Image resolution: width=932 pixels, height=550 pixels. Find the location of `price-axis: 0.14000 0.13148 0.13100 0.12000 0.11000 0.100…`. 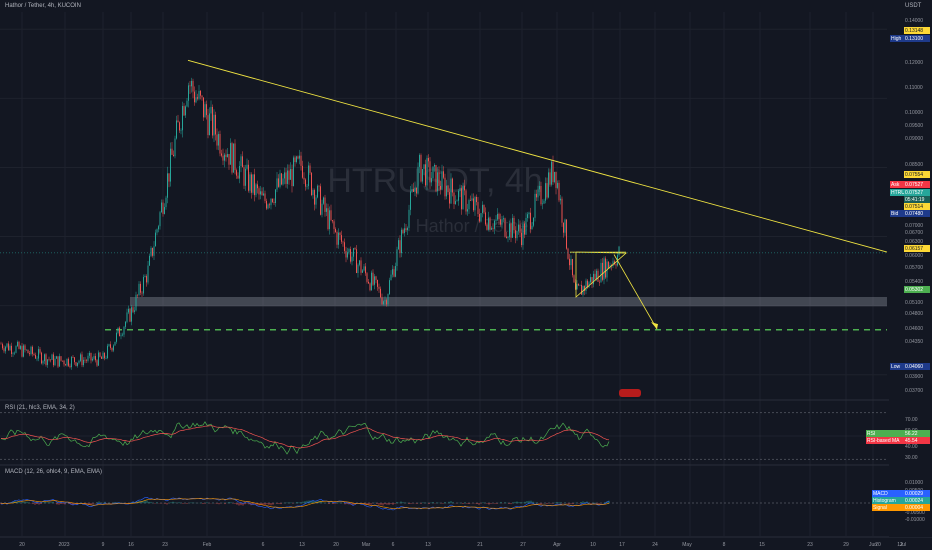

price-axis: 0.14000 0.13148 0.13100 0.12000 0.11000 0.100… is located at coordinates (899, 268).